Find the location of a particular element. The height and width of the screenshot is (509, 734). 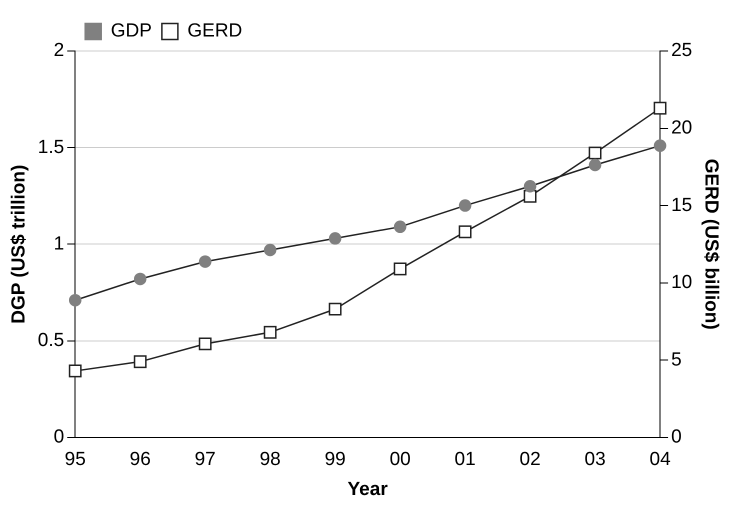

x-tick-label: 01 is located at coordinates (465, 459).